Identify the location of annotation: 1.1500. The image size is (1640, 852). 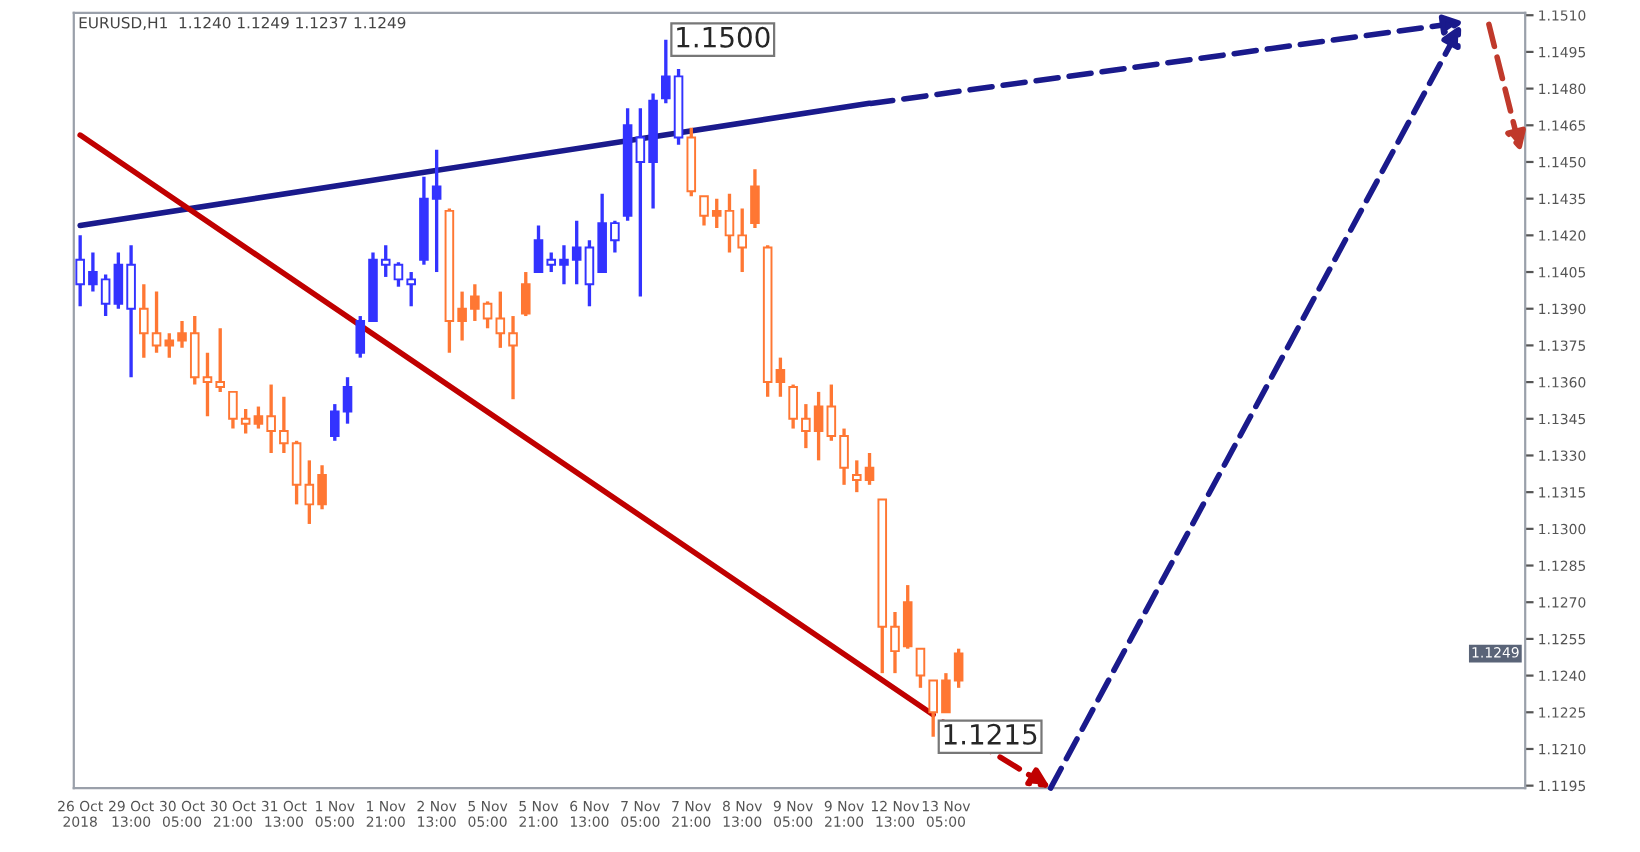
(723, 37).